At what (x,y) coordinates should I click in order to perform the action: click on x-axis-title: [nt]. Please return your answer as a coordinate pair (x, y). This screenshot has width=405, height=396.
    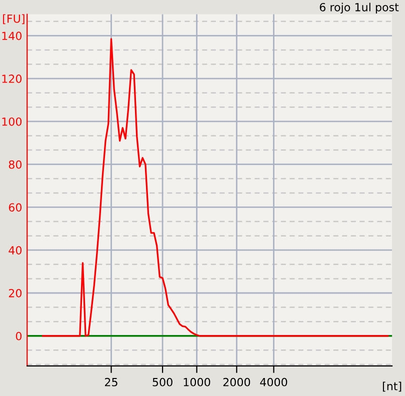
    Looking at the image, I should click on (392, 387).